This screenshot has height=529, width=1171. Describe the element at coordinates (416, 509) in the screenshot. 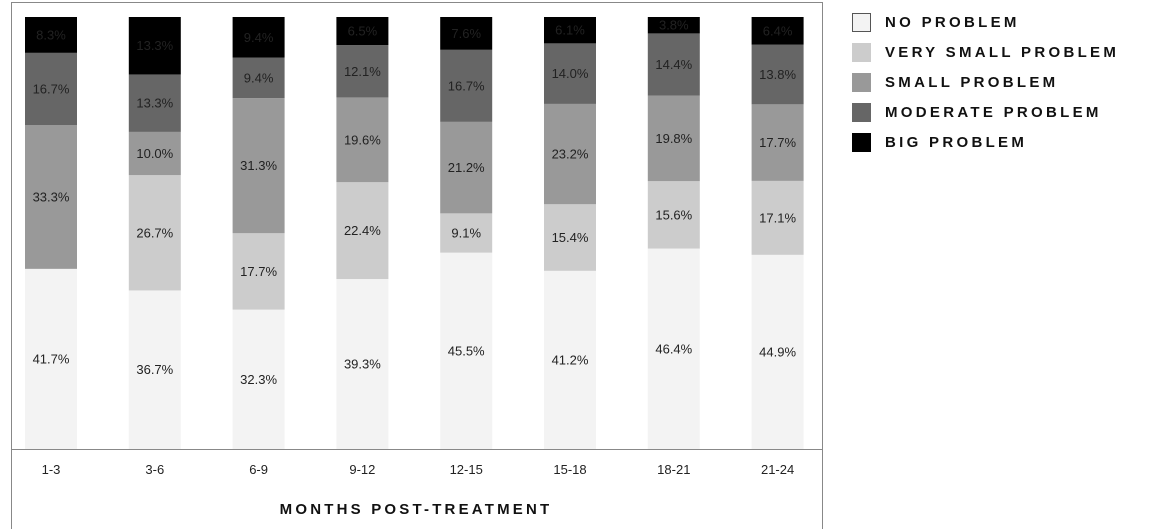

I see `x-axis-label: MONTHS POST-TREATMENT` at that location.